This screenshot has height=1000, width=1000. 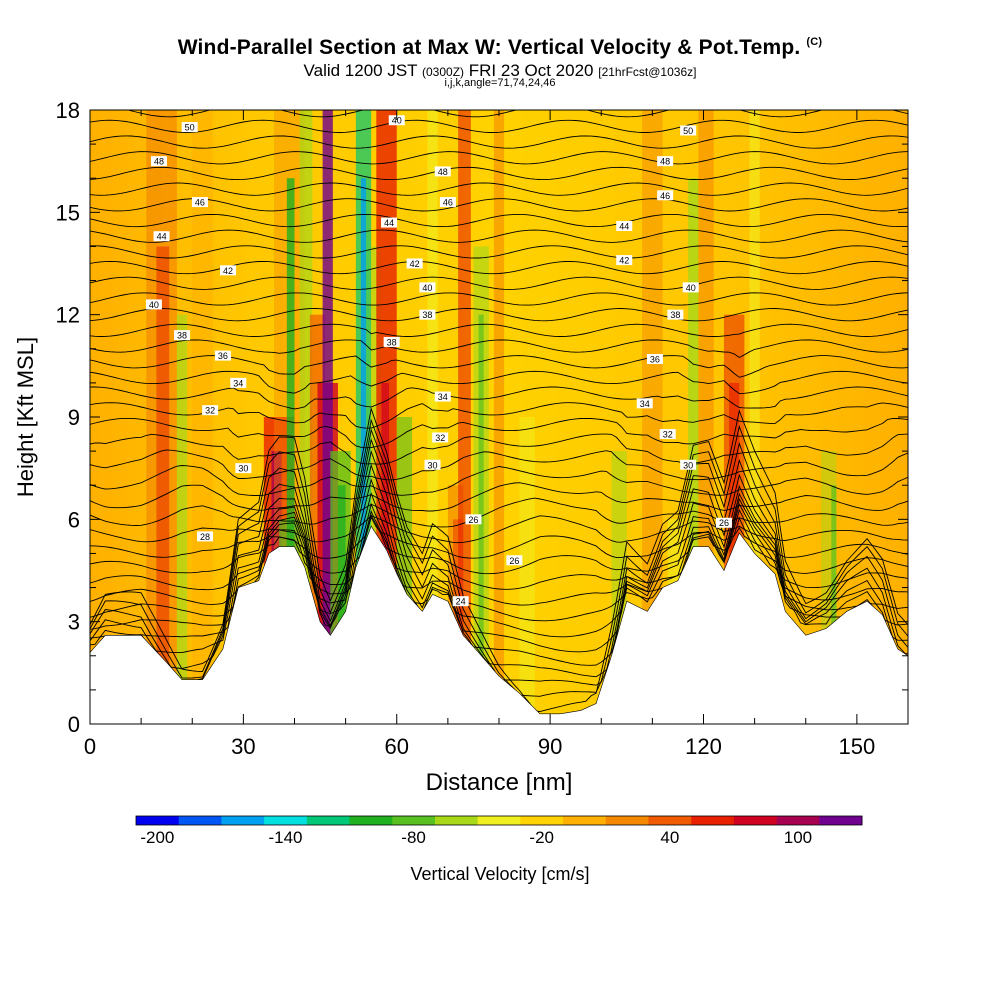 I want to click on theta-label-text: 42, so click(x=624, y=261).